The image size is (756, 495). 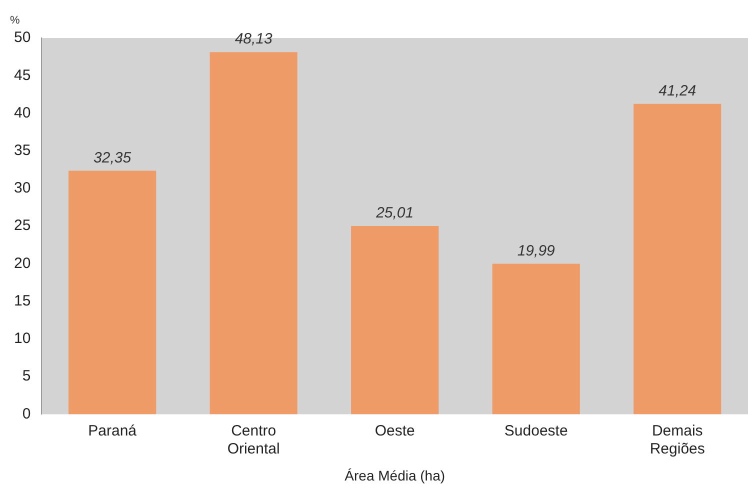 I want to click on x-tick-label: Demais Regiões, so click(x=677, y=440).